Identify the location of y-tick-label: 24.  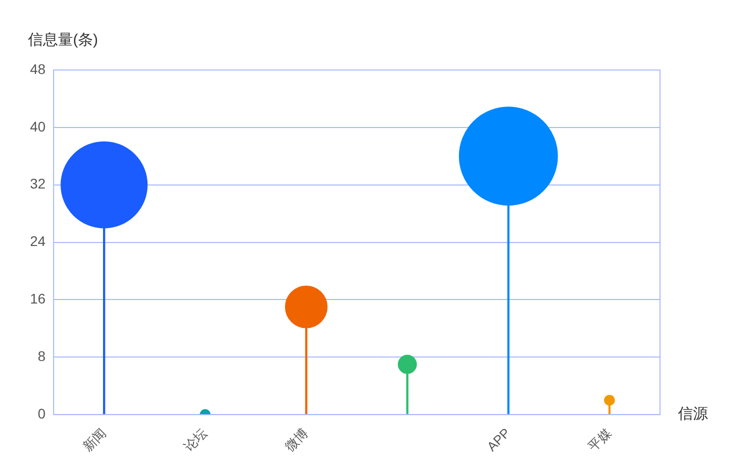
(38, 241).